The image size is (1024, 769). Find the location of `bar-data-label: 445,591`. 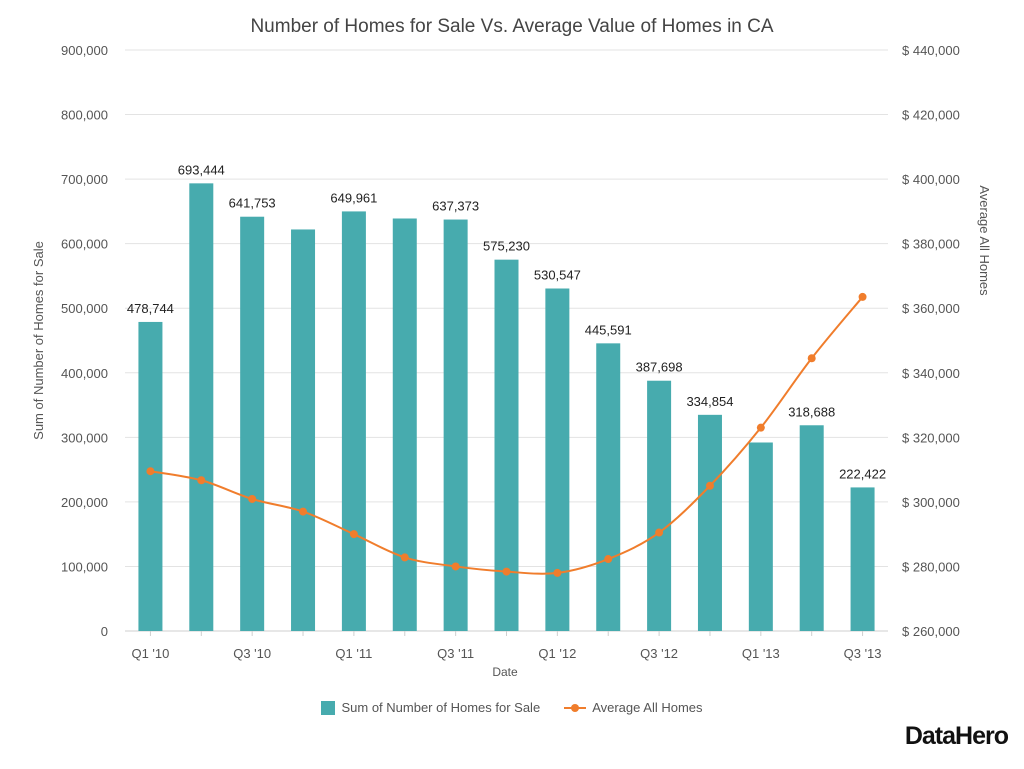

bar-data-label: 445,591 is located at coordinates (608, 329).